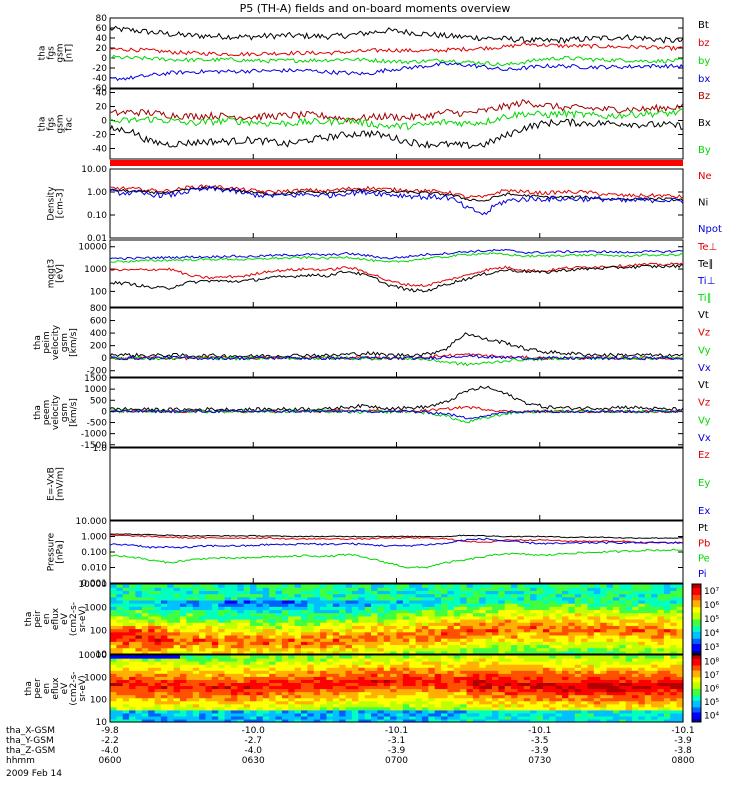 This screenshot has width=750, height=800. Describe the element at coordinates (30, 731) in the screenshot. I see `x-row-label: tha_X-GSM` at that location.